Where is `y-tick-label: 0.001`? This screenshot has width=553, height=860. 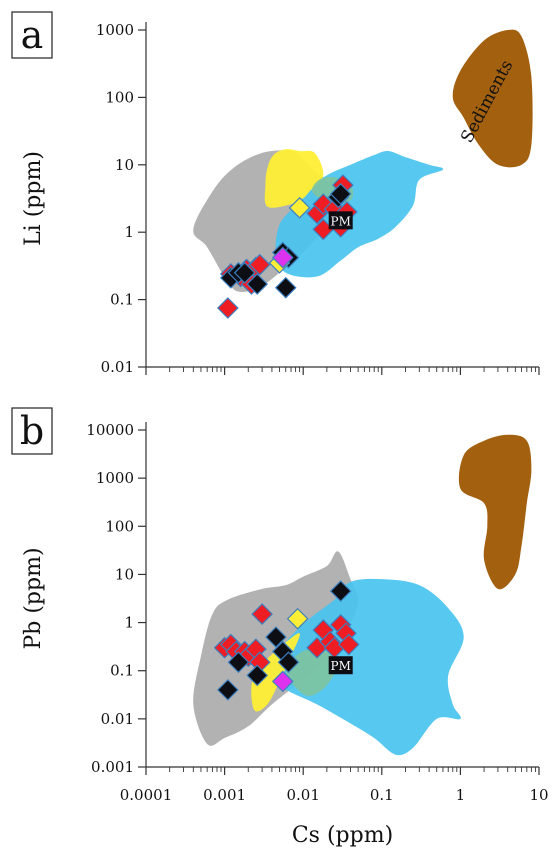 y-tick-label: 0.001 is located at coordinates (112, 767).